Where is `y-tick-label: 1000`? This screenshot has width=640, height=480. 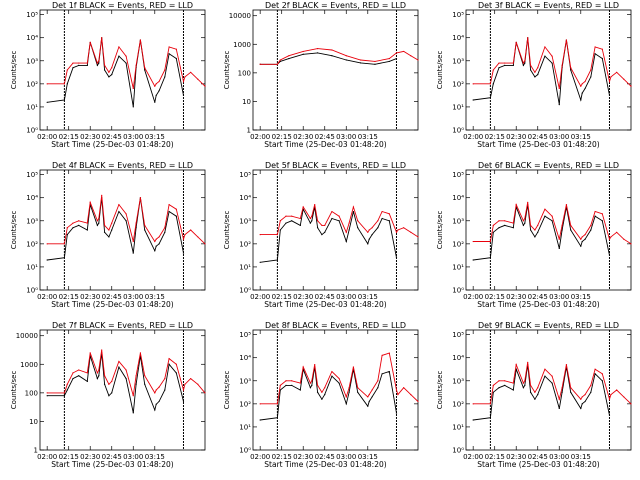 y-tick-label: 1000 is located at coordinates (29, 365).